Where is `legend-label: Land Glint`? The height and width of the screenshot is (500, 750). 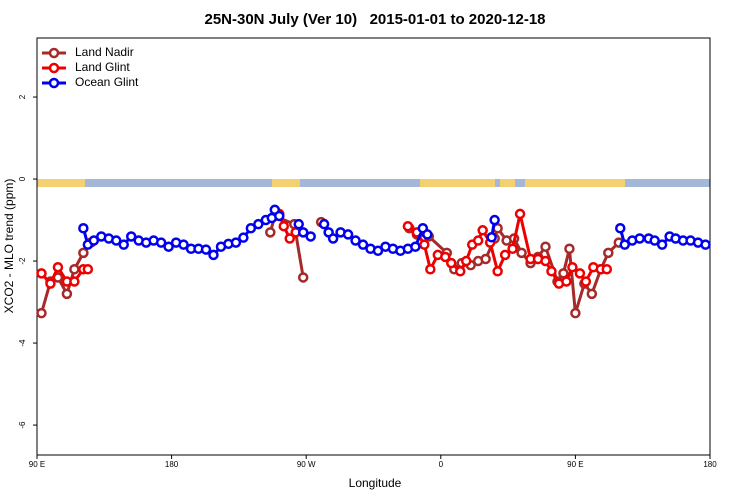
legend-label: Land Glint is located at coordinates (102, 67).